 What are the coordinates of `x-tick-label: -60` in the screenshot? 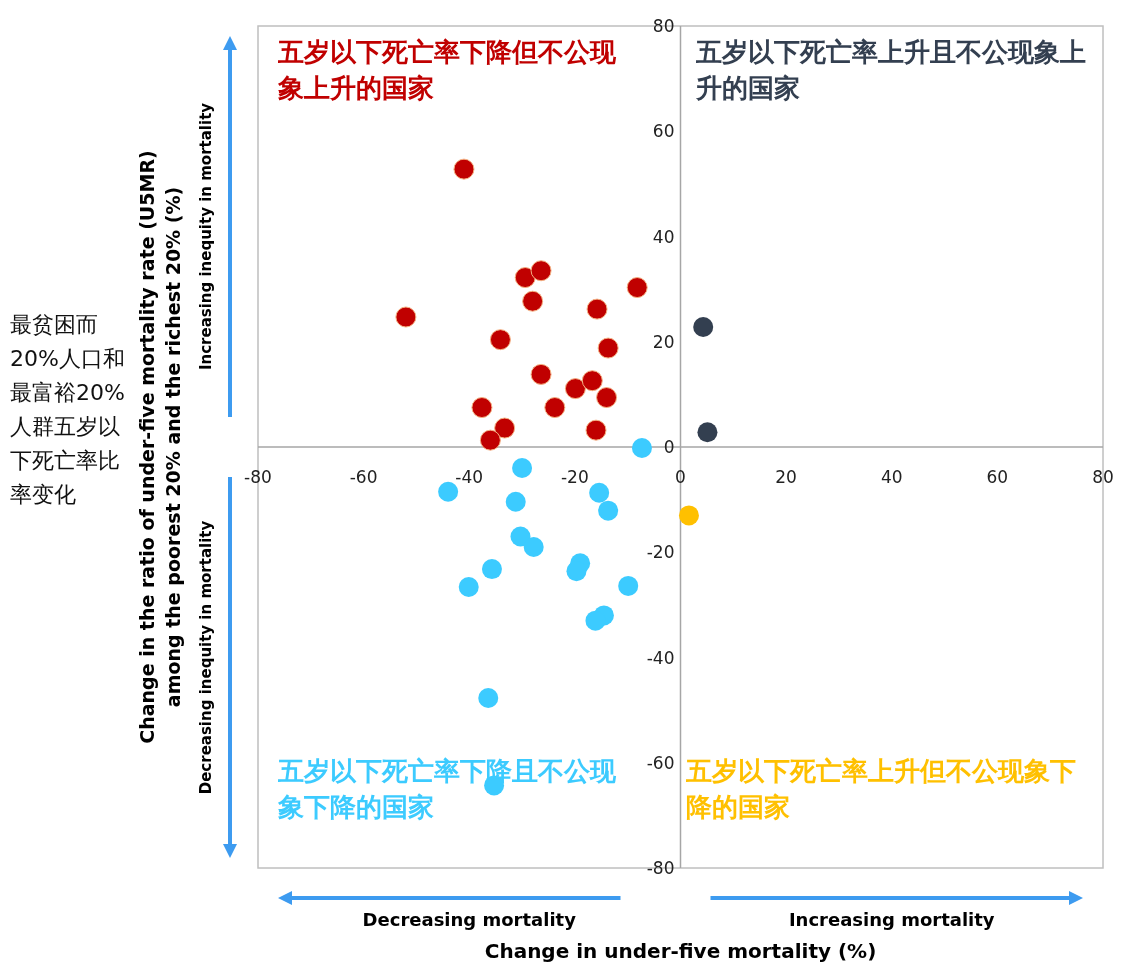 It's located at (363, 477).